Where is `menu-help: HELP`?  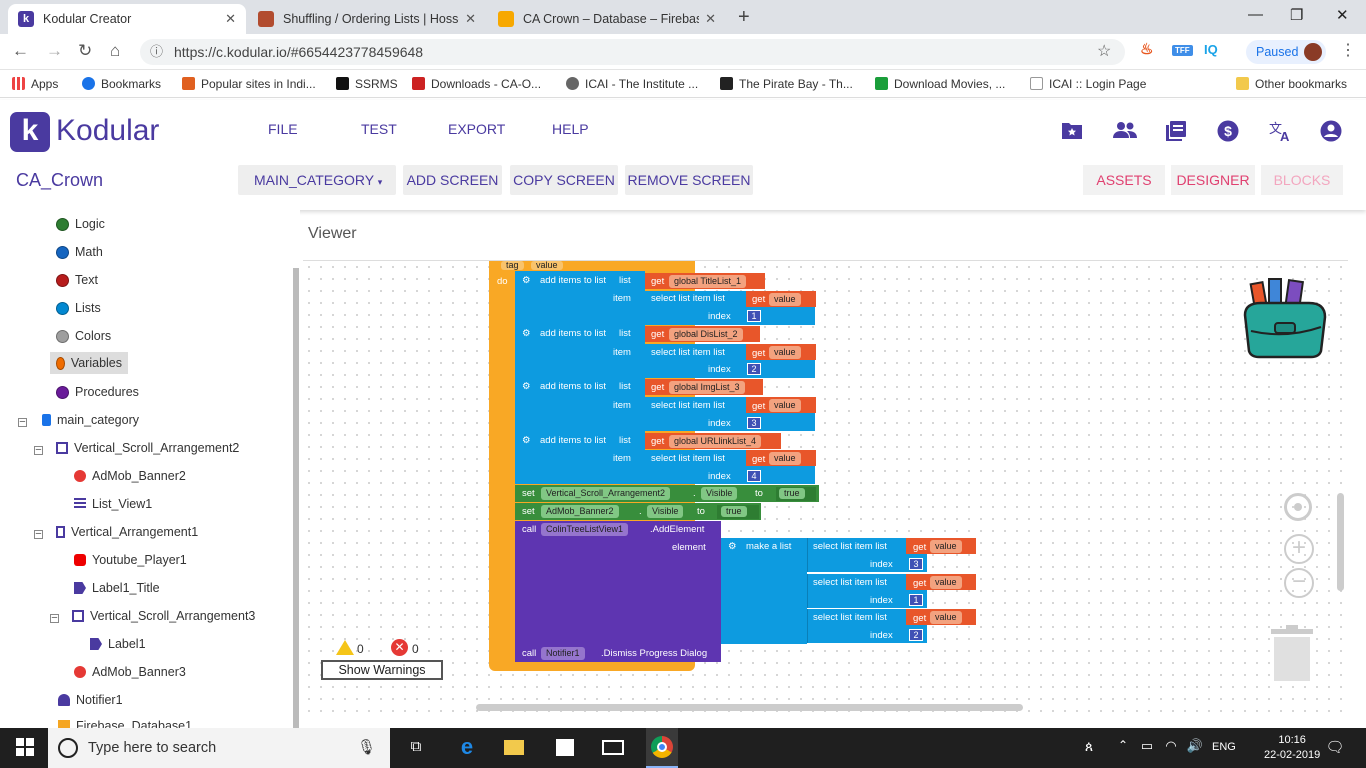 menu-help: HELP is located at coordinates (570, 129).